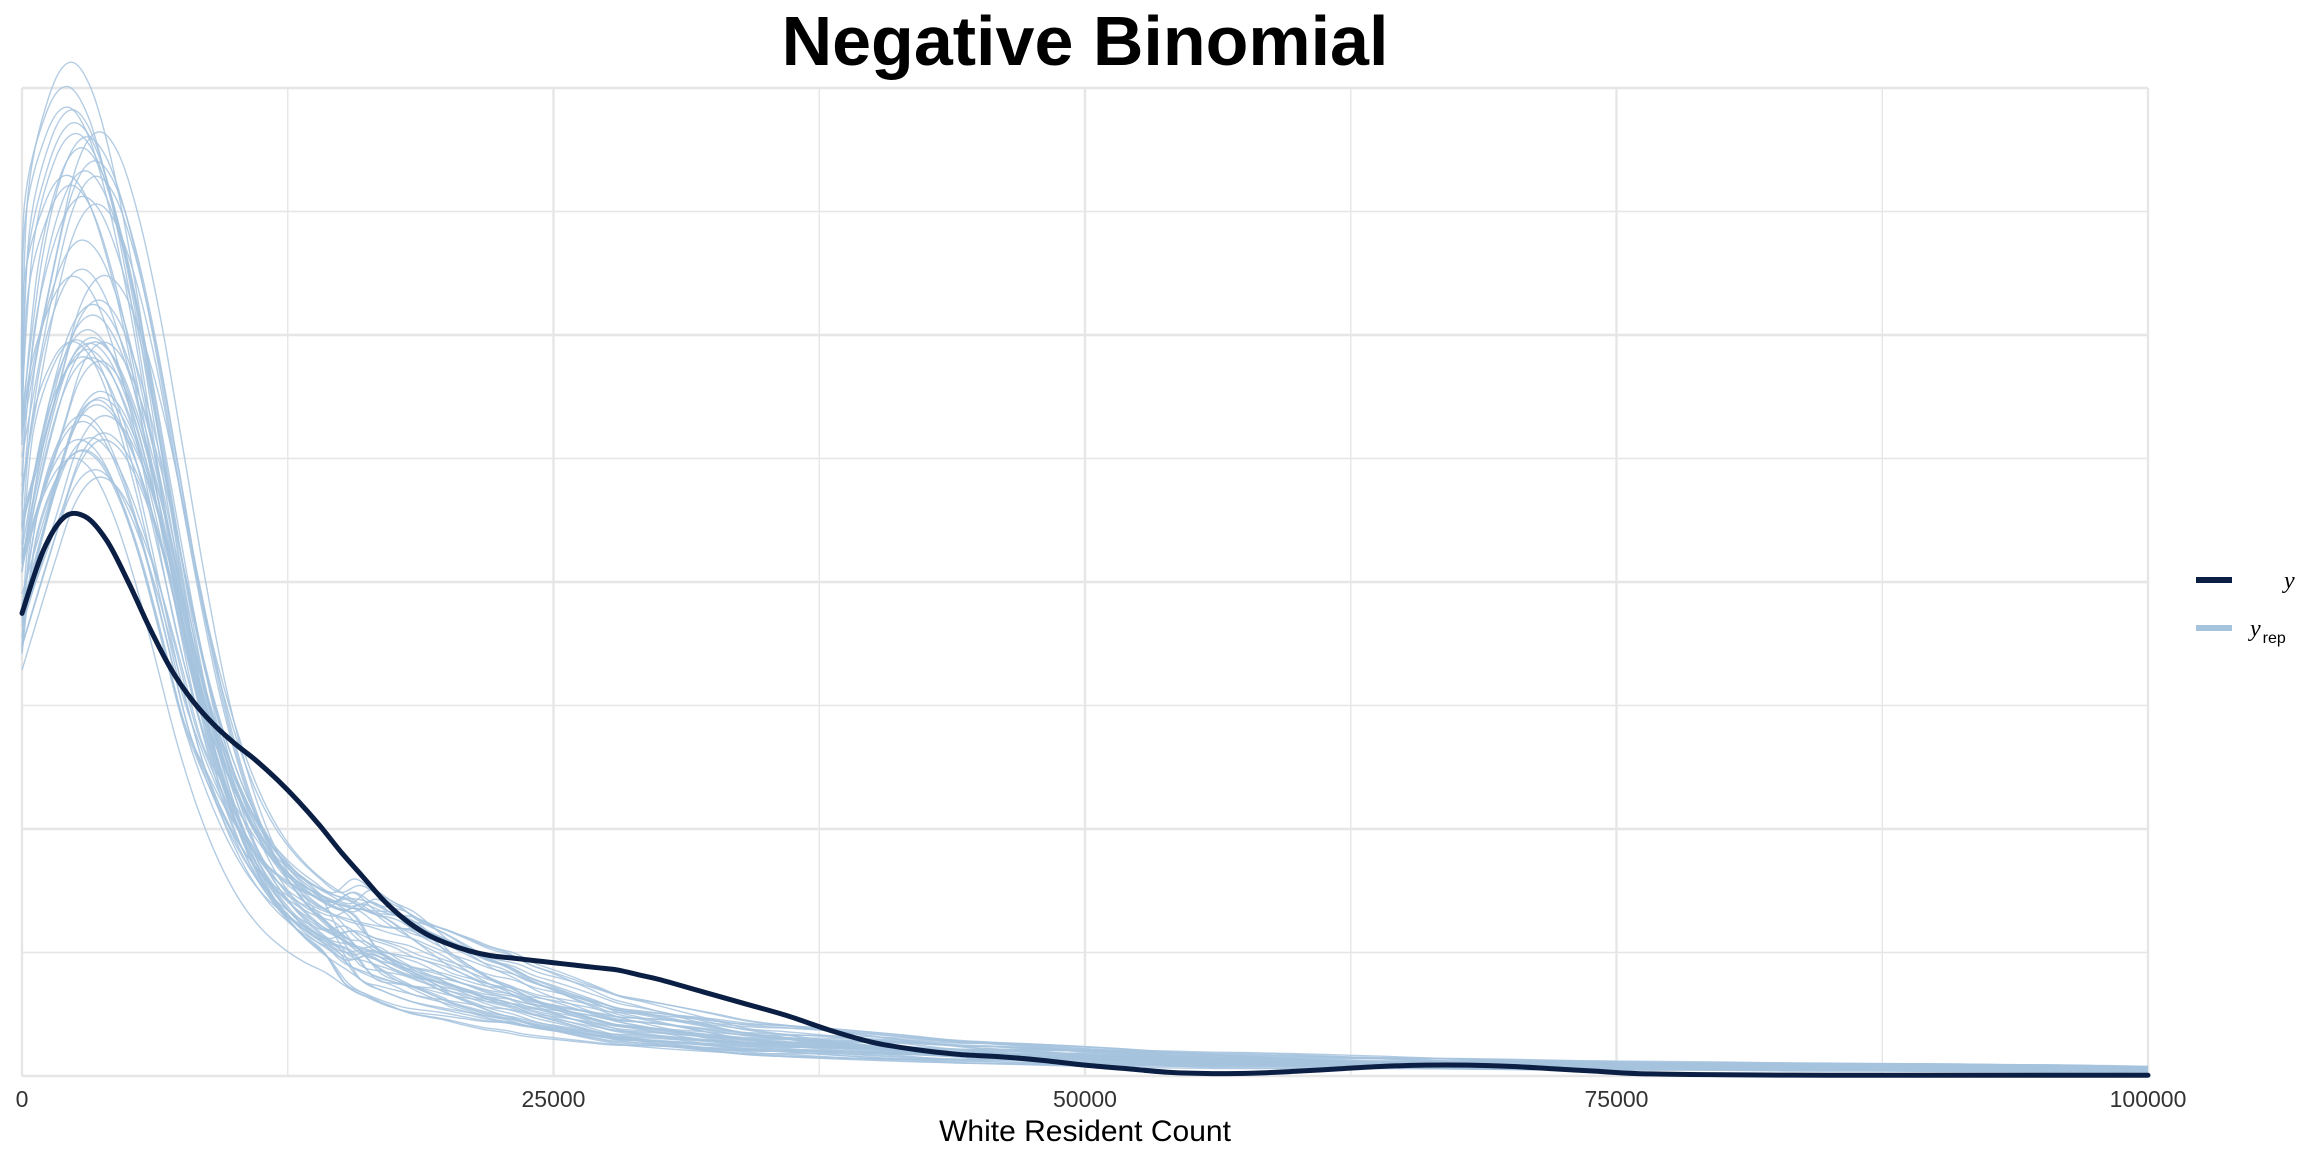 The height and width of the screenshot is (1152, 2304). What do you see at coordinates (2274, 638) in the screenshot?
I see `legend-subscript: rep` at bounding box center [2274, 638].